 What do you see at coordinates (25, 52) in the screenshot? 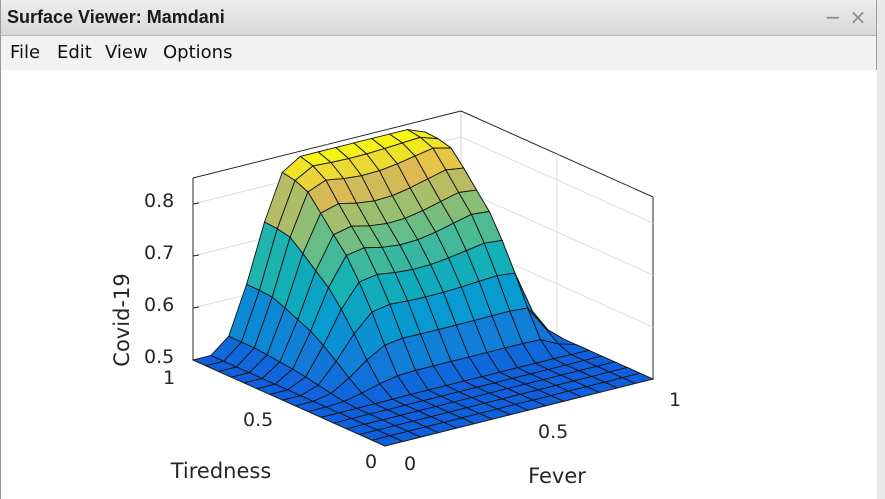
I see `menu-file: File` at bounding box center [25, 52].